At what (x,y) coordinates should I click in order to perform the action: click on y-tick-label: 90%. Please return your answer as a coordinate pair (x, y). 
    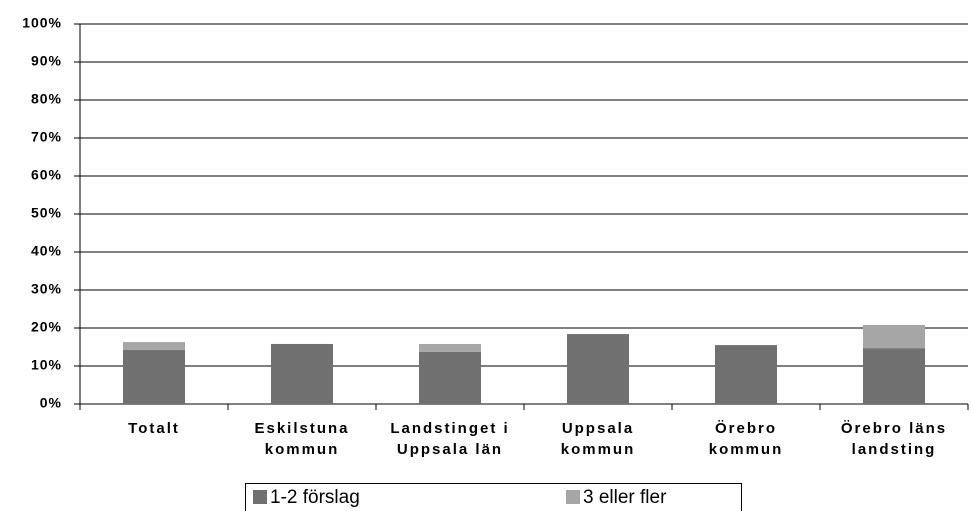
    Looking at the image, I should click on (46, 61).